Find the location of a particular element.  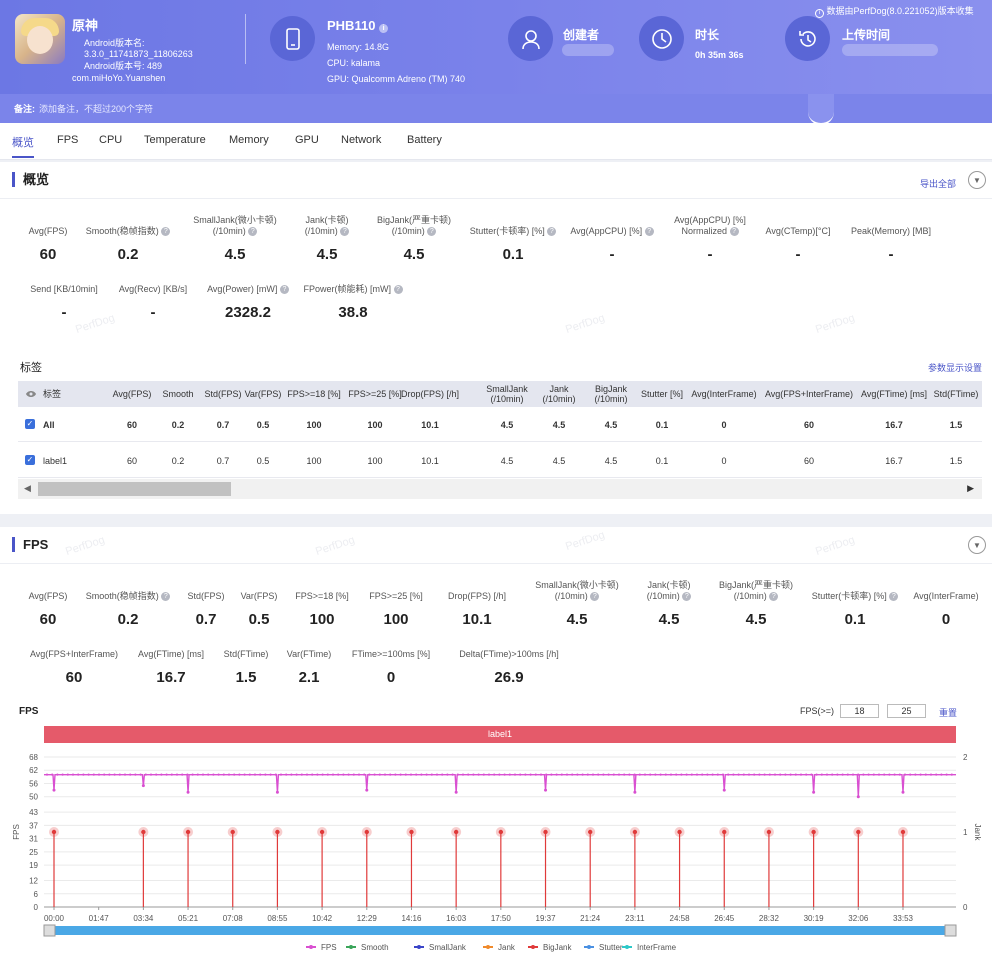

scroll-left-icon: ◀ is located at coordinates (27, 488).